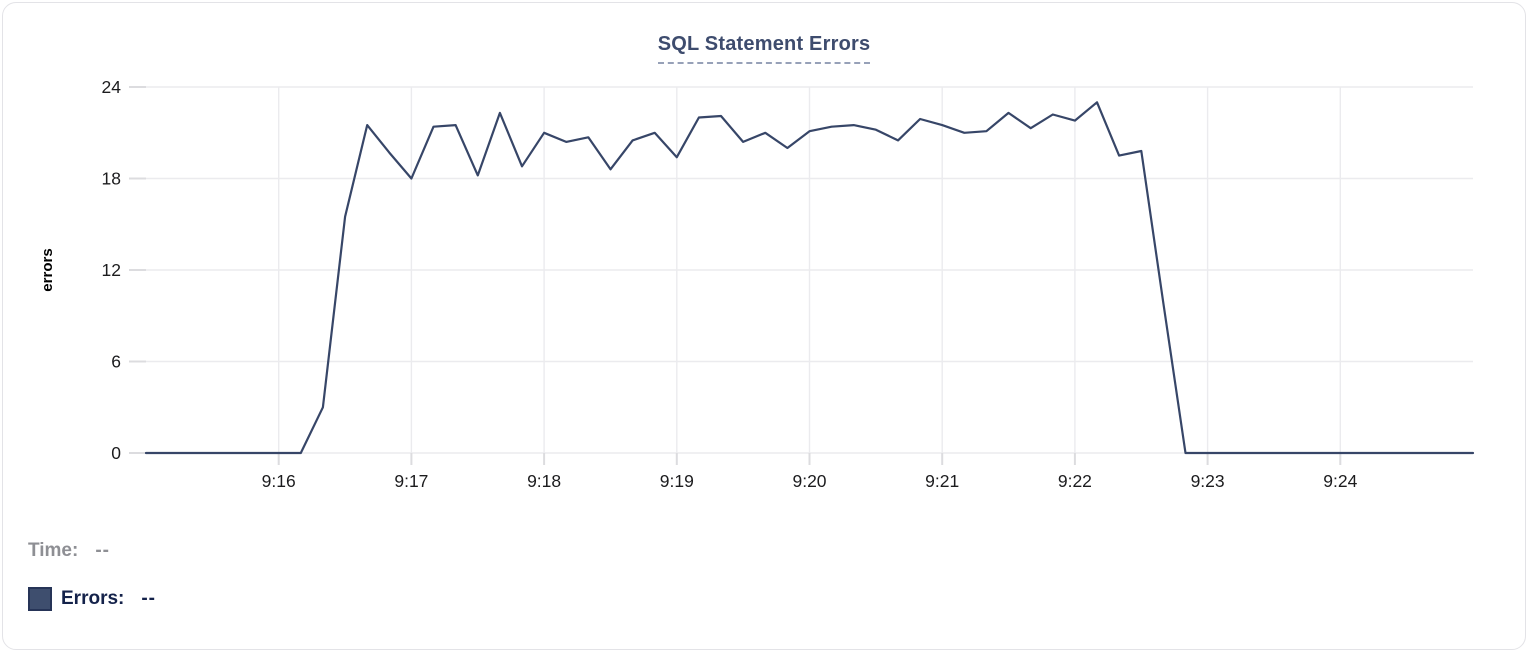  I want to click on errors-series-swatch, so click(40, 599).